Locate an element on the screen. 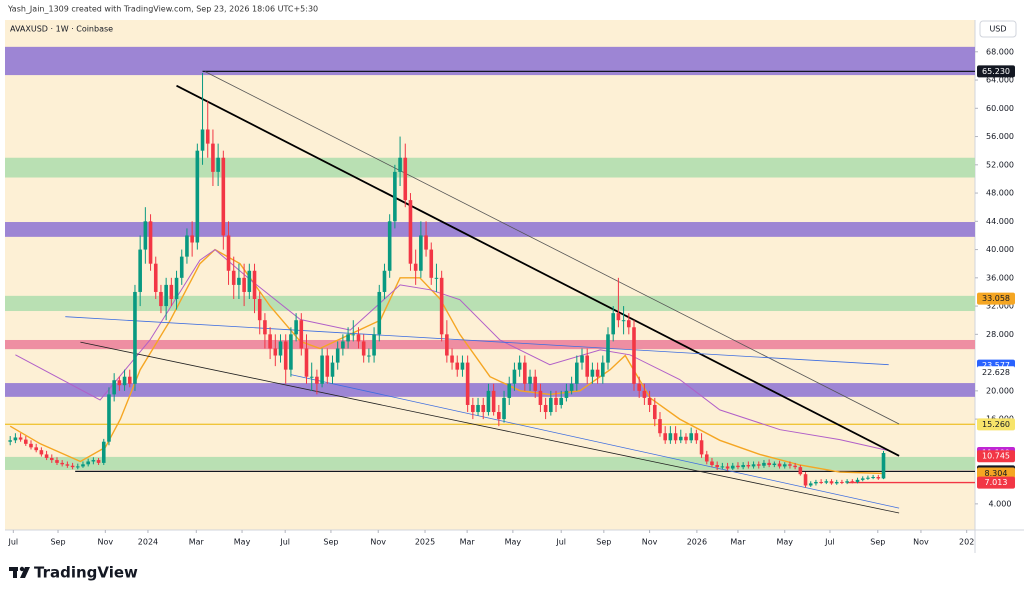  brand: TradingView is located at coordinates (86, 573).